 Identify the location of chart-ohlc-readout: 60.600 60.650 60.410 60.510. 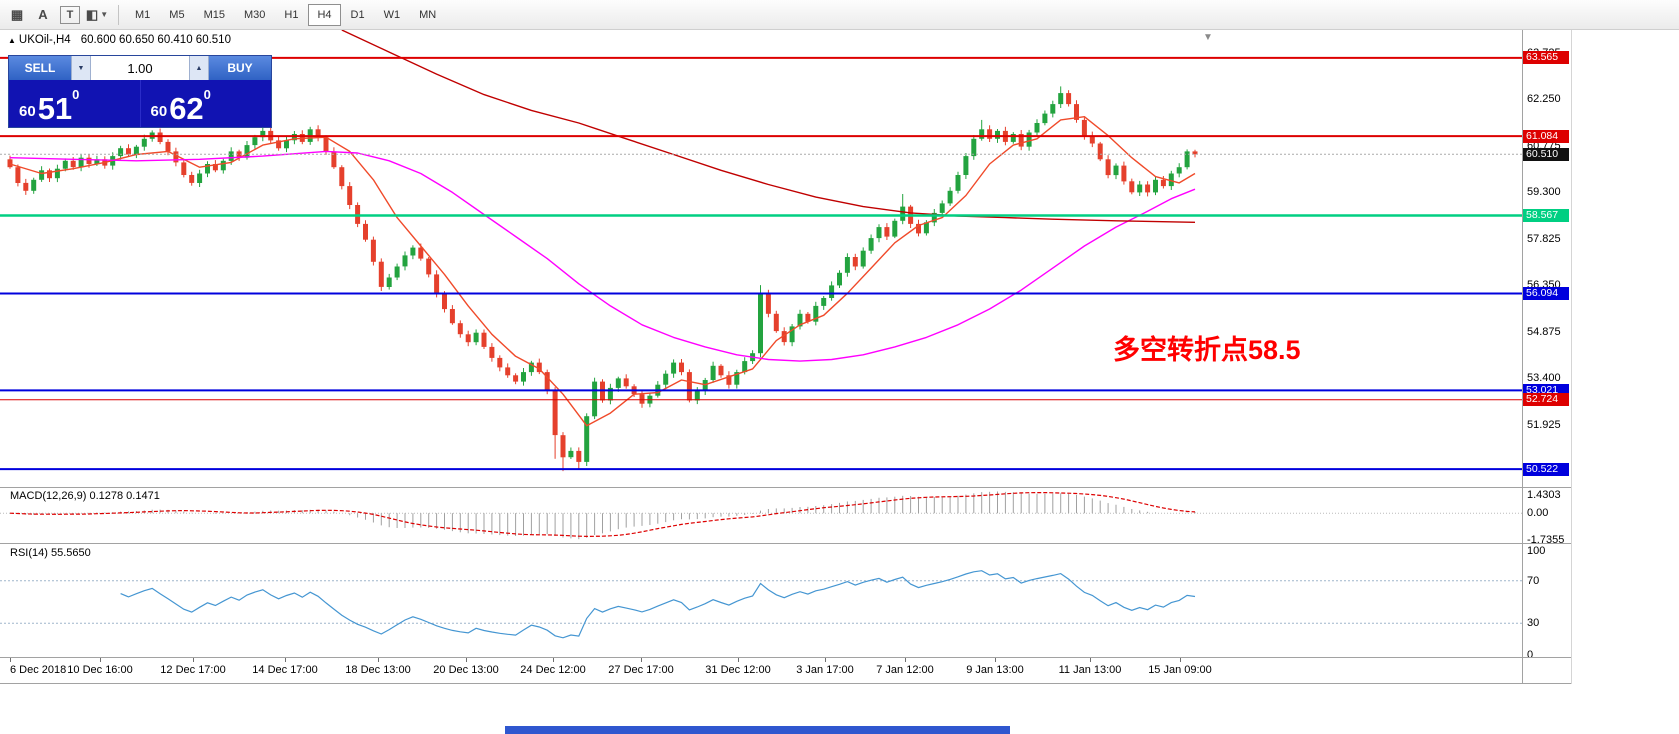
(155, 40).